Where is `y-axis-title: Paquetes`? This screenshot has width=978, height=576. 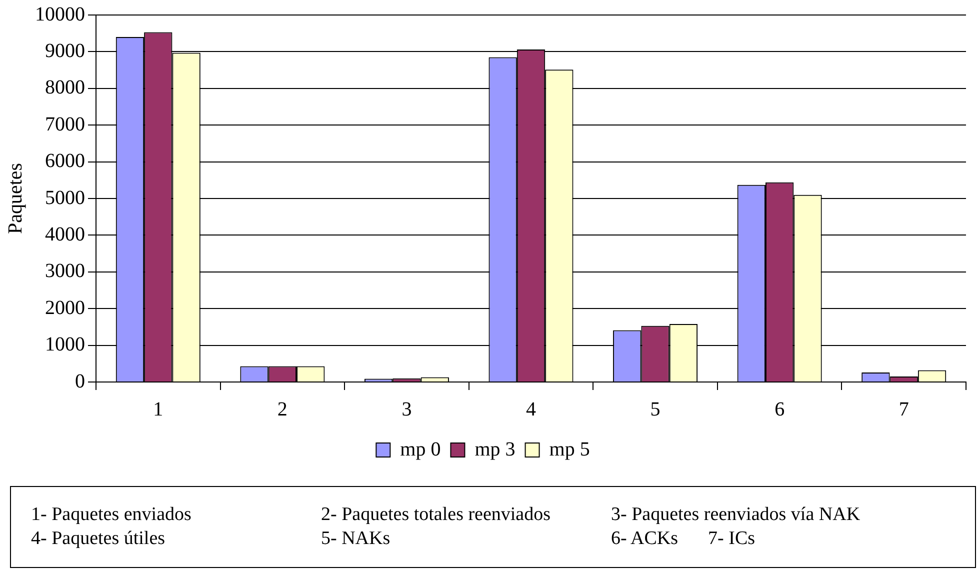
y-axis-title: Paquetes is located at coordinates (15, 198).